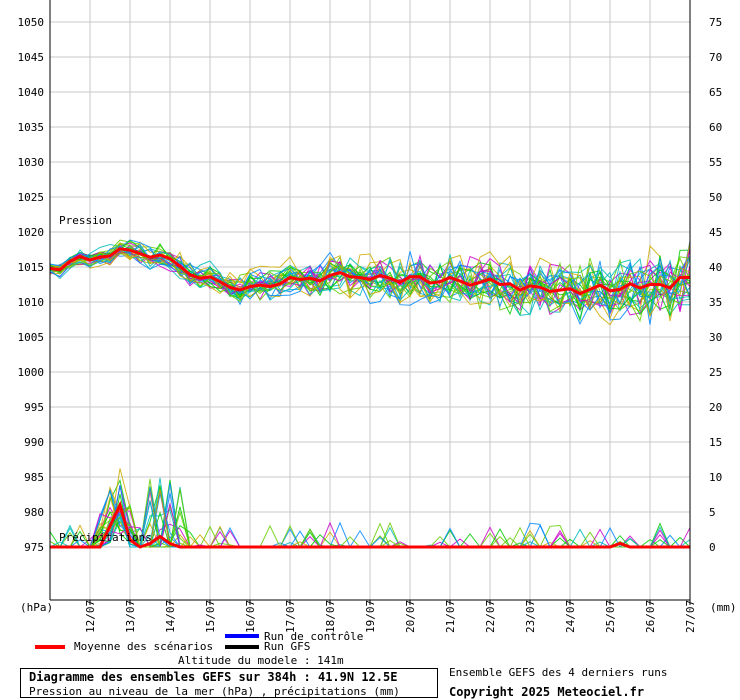 The width and height of the screenshot is (740, 700). Describe the element at coordinates (450, 616) in the screenshot. I see `date-tick-label: 21/07` at that location.